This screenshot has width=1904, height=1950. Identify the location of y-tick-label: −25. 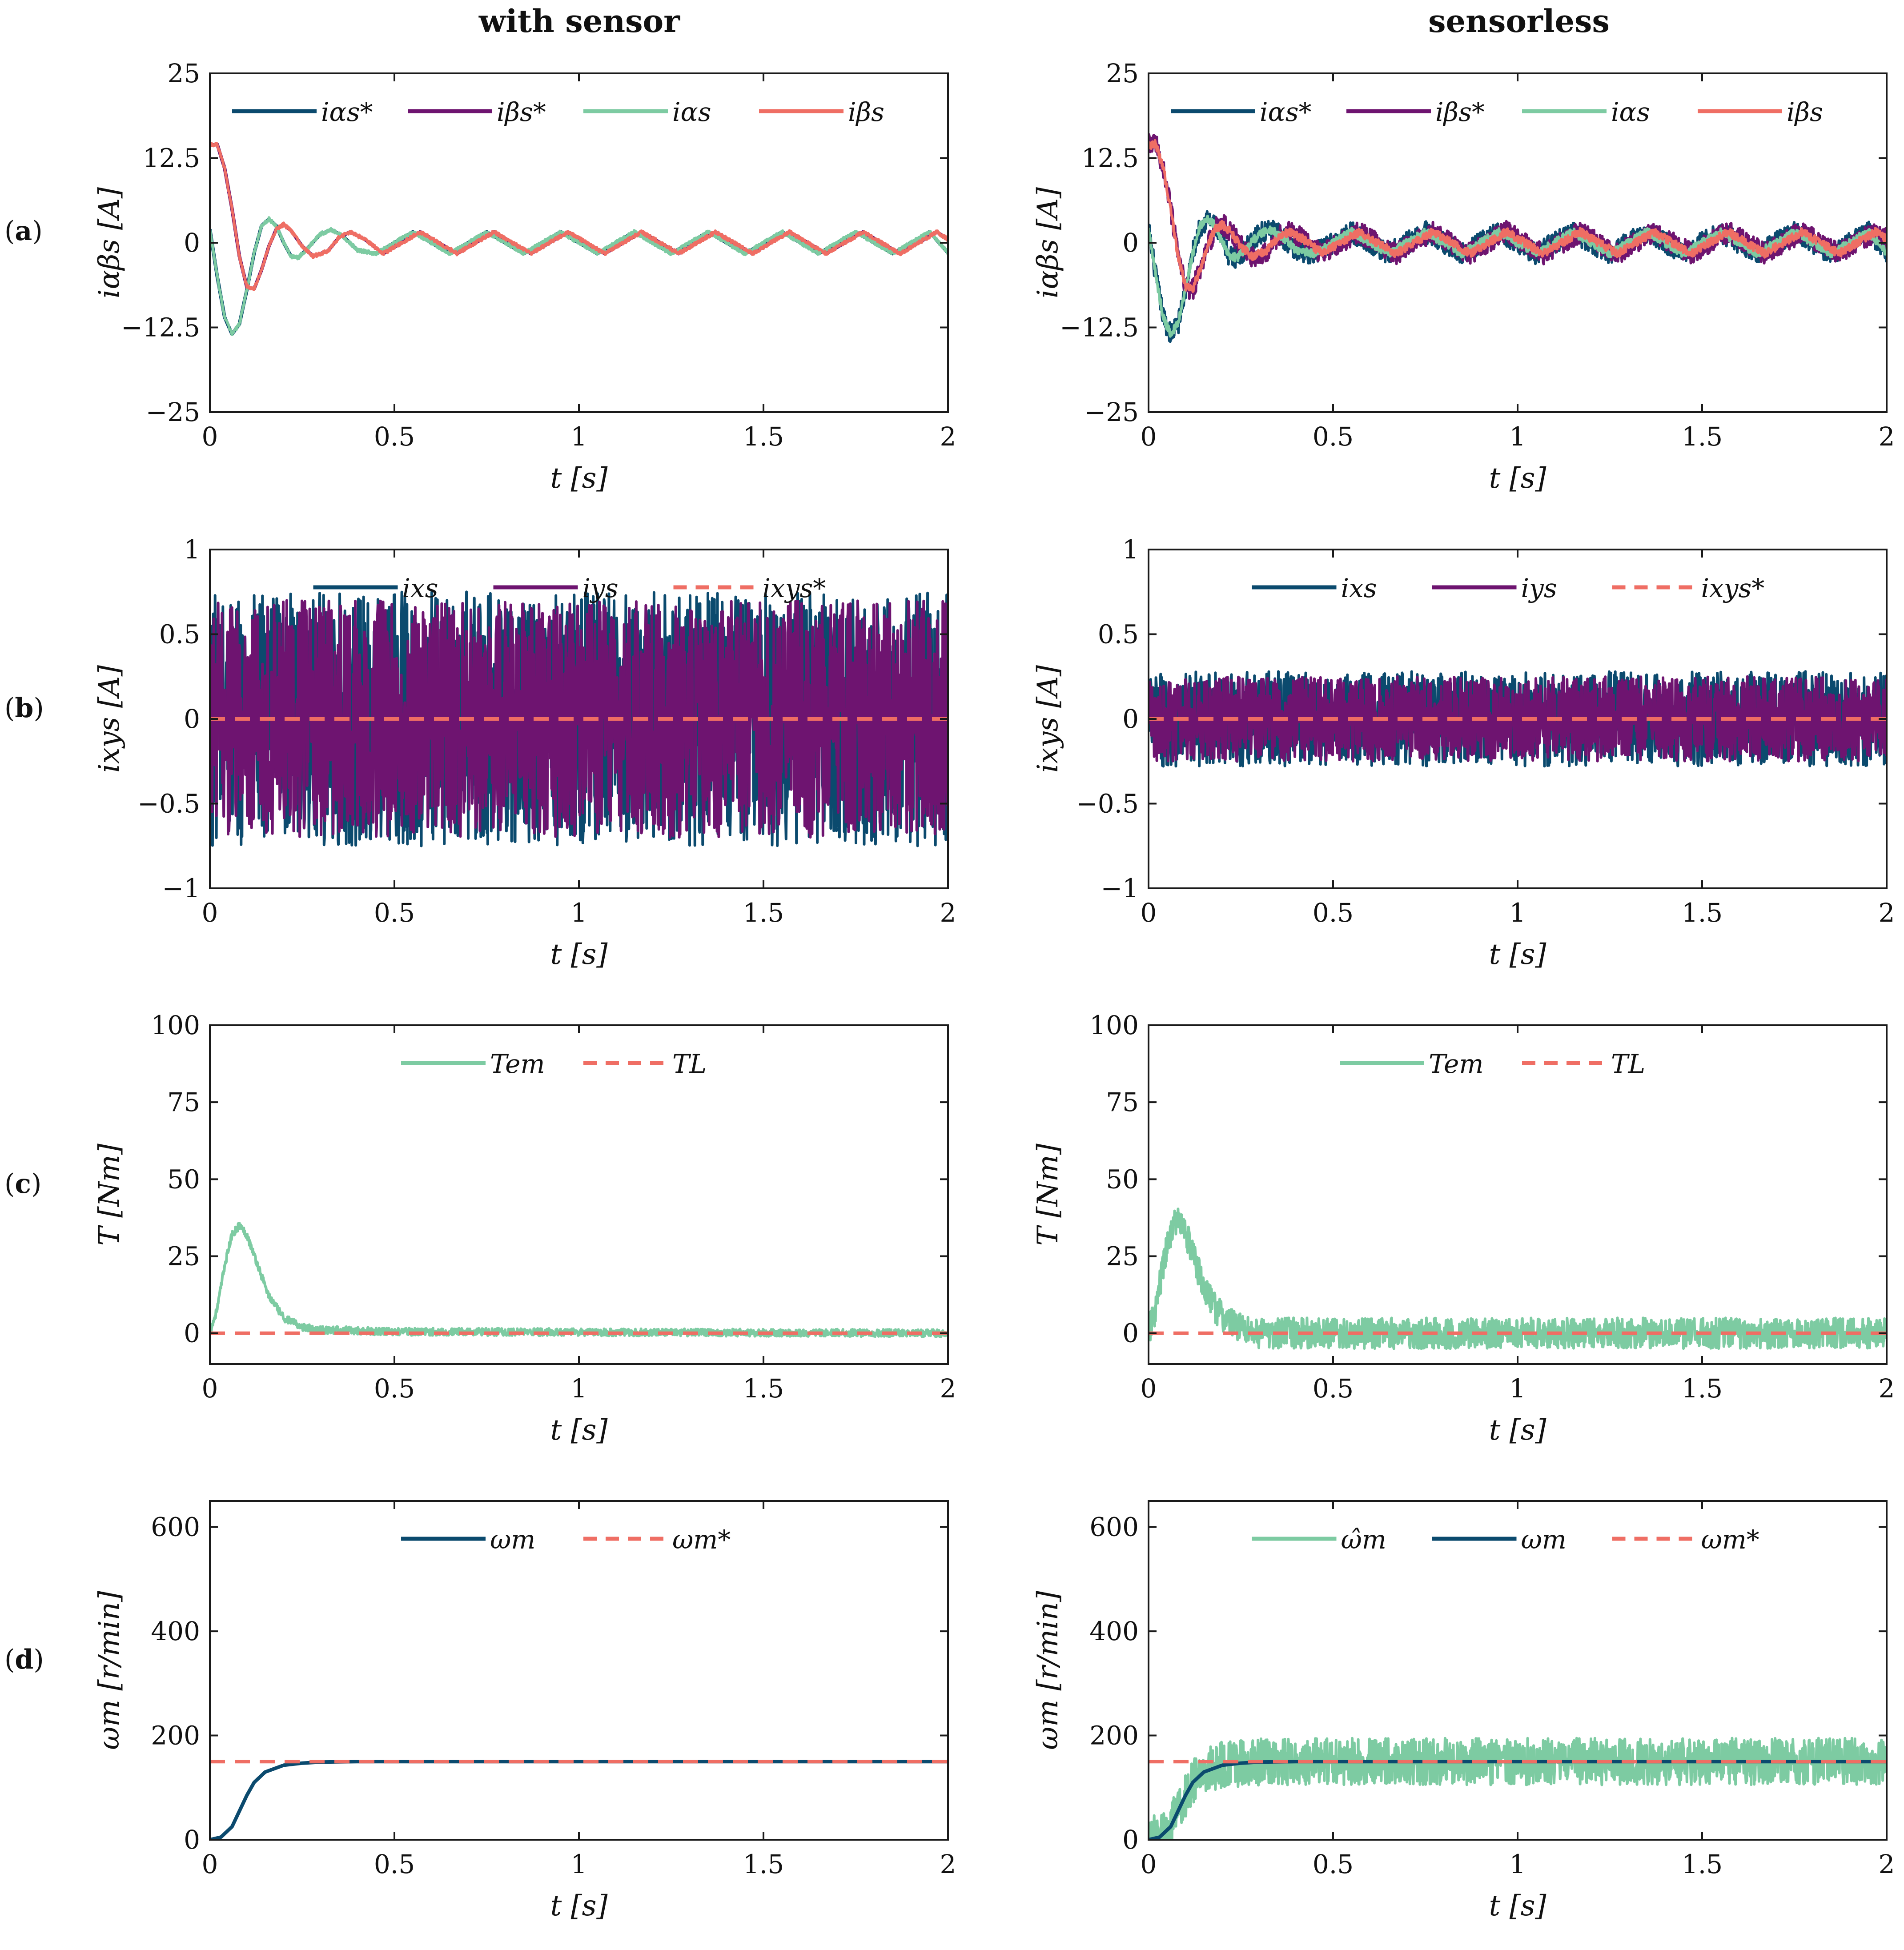
(173, 412).